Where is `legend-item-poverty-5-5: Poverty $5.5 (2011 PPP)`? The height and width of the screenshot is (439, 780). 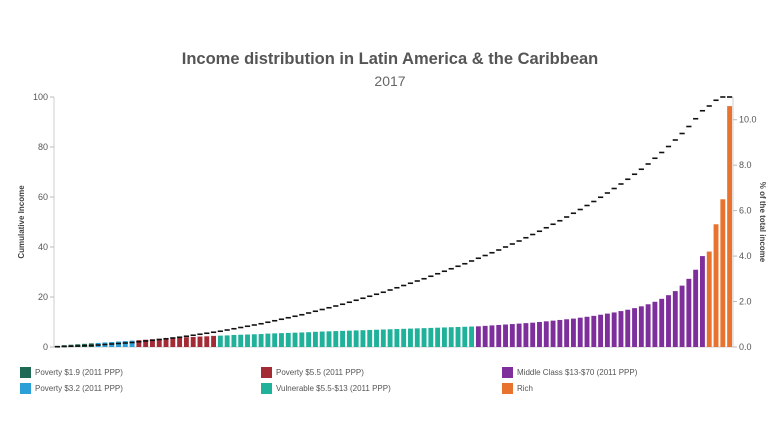 legend-item-poverty-5-5: Poverty $5.5 (2011 PPP) is located at coordinates (312, 372).